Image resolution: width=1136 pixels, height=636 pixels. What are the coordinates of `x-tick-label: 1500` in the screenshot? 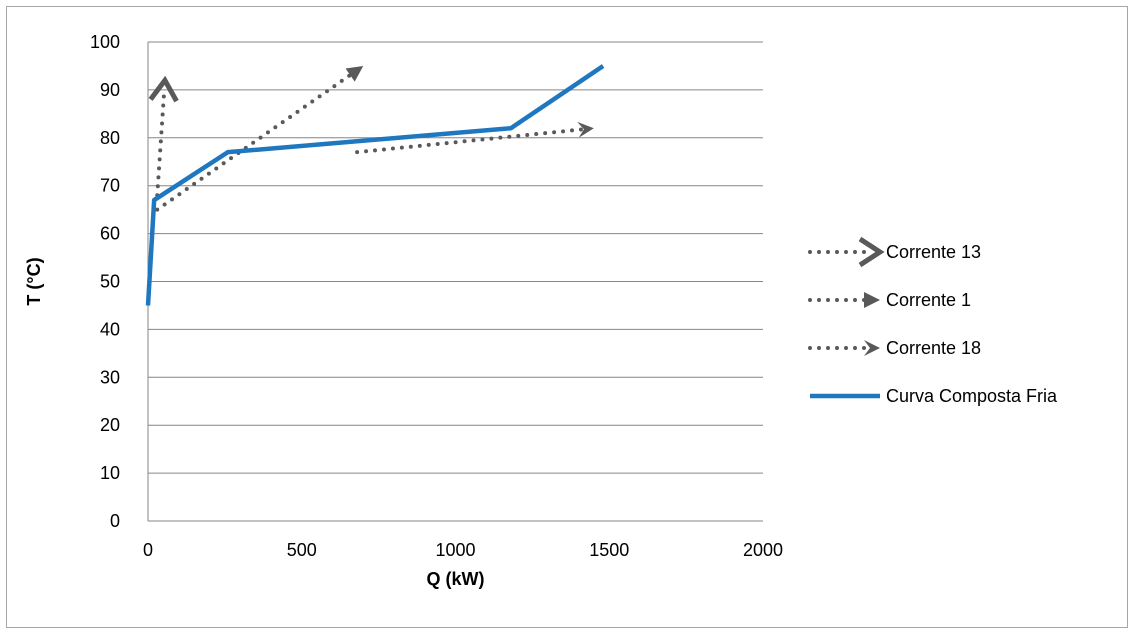 It's located at (609, 550).